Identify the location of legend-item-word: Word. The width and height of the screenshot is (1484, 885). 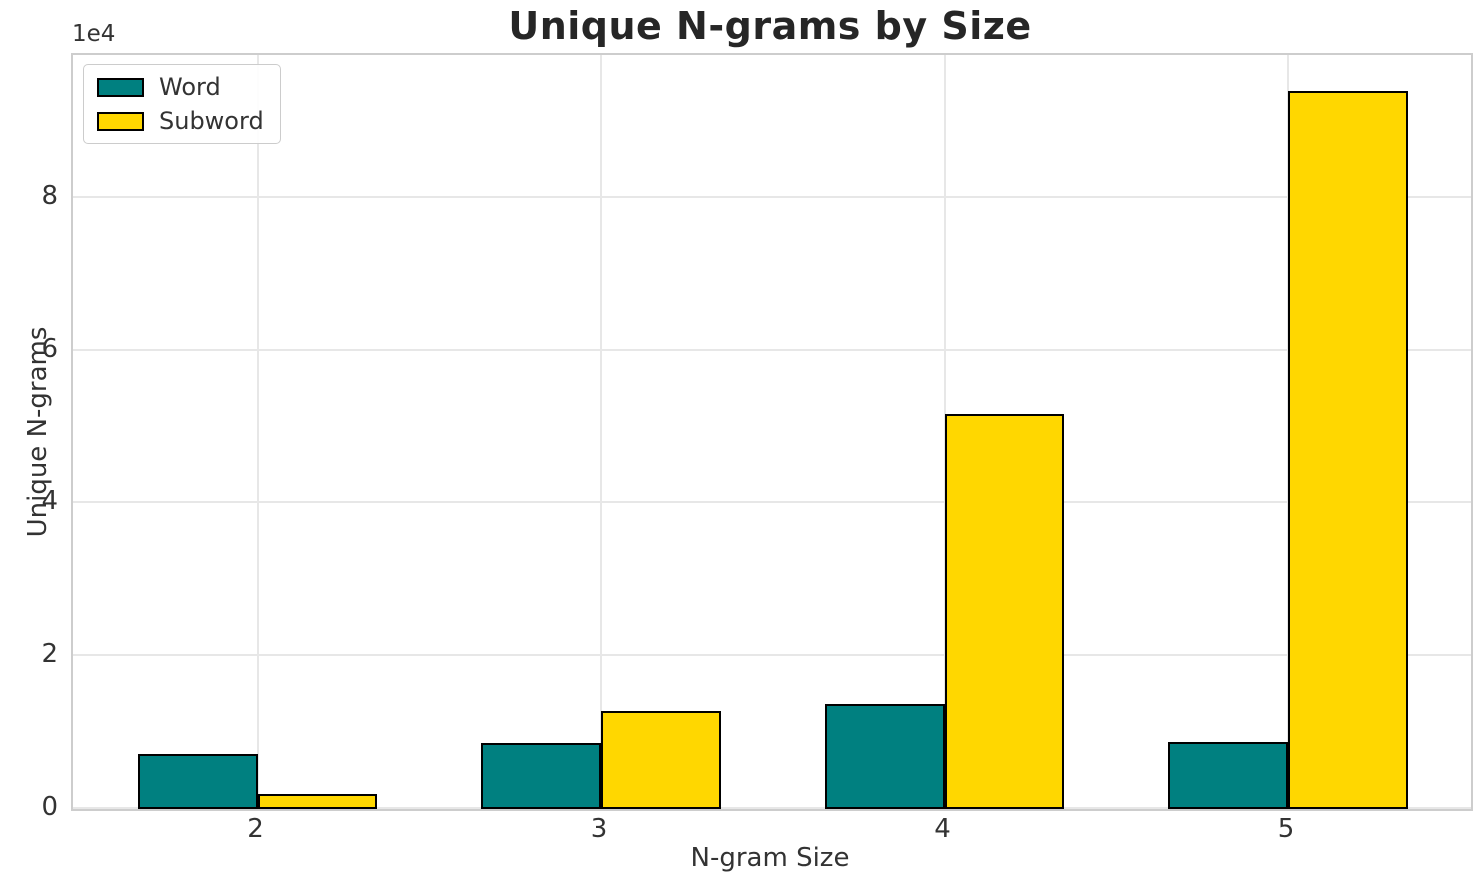
(180, 87).